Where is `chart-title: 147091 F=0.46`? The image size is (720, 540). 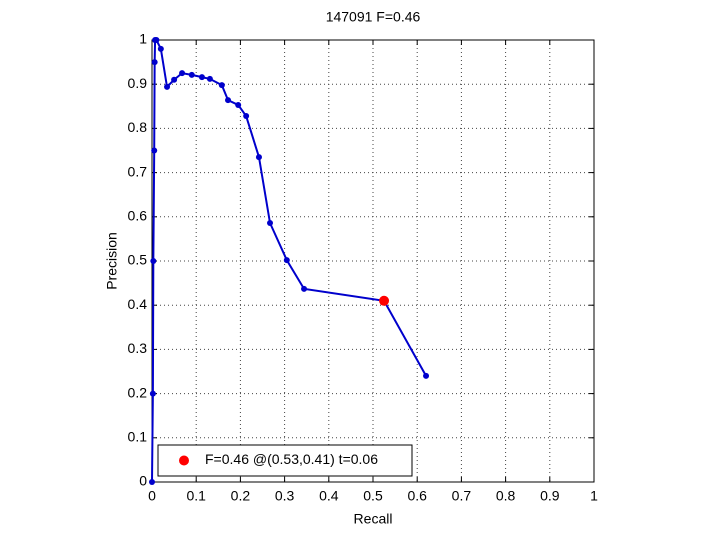 chart-title: 147091 F=0.46 is located at coordinates (373, 17).